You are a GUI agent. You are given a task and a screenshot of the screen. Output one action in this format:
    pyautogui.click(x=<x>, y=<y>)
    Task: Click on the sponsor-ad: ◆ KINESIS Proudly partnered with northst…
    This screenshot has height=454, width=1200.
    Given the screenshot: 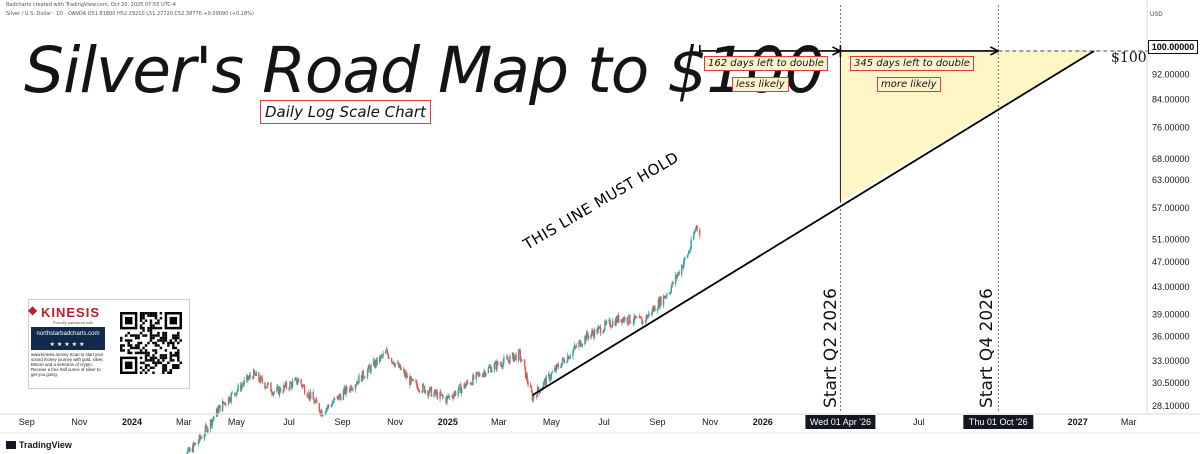 What is the action you would take?
    pyautogui.click(x=109, y=344)
    